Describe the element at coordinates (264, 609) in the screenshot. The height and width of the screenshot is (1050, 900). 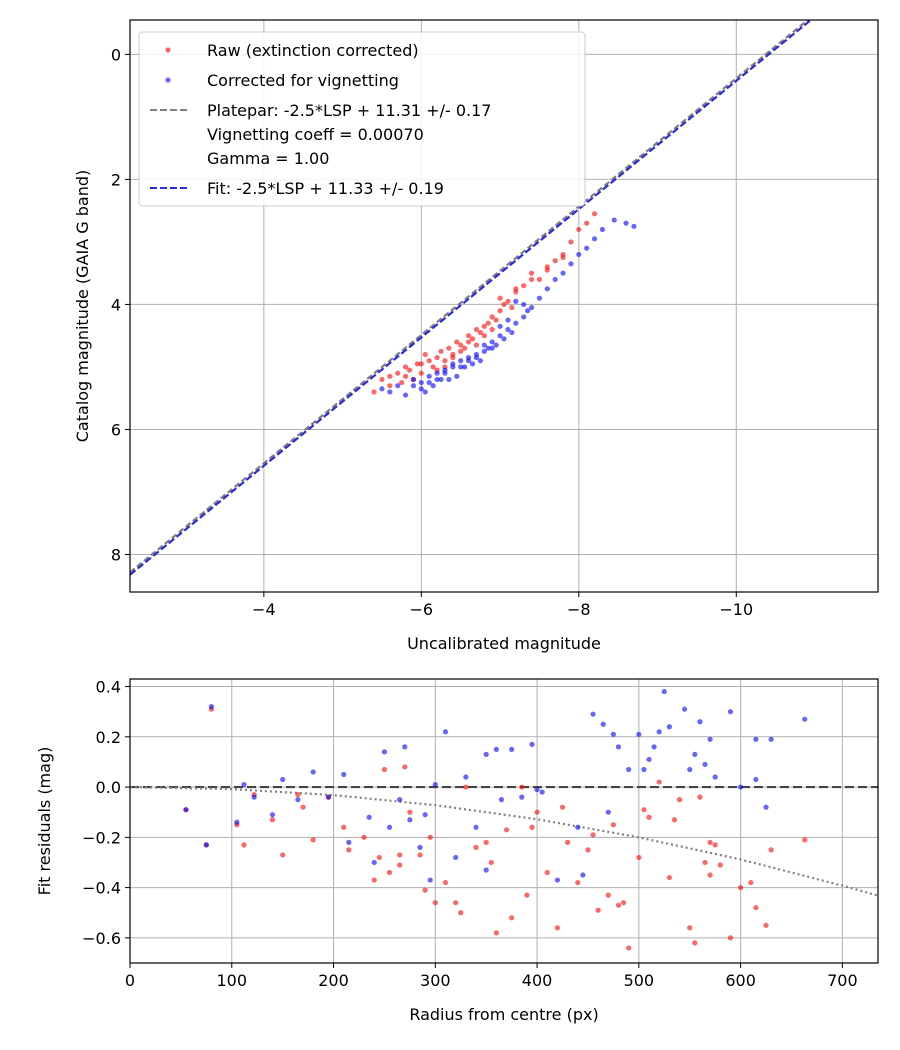
I see `x-tick-label: −4` at that location.